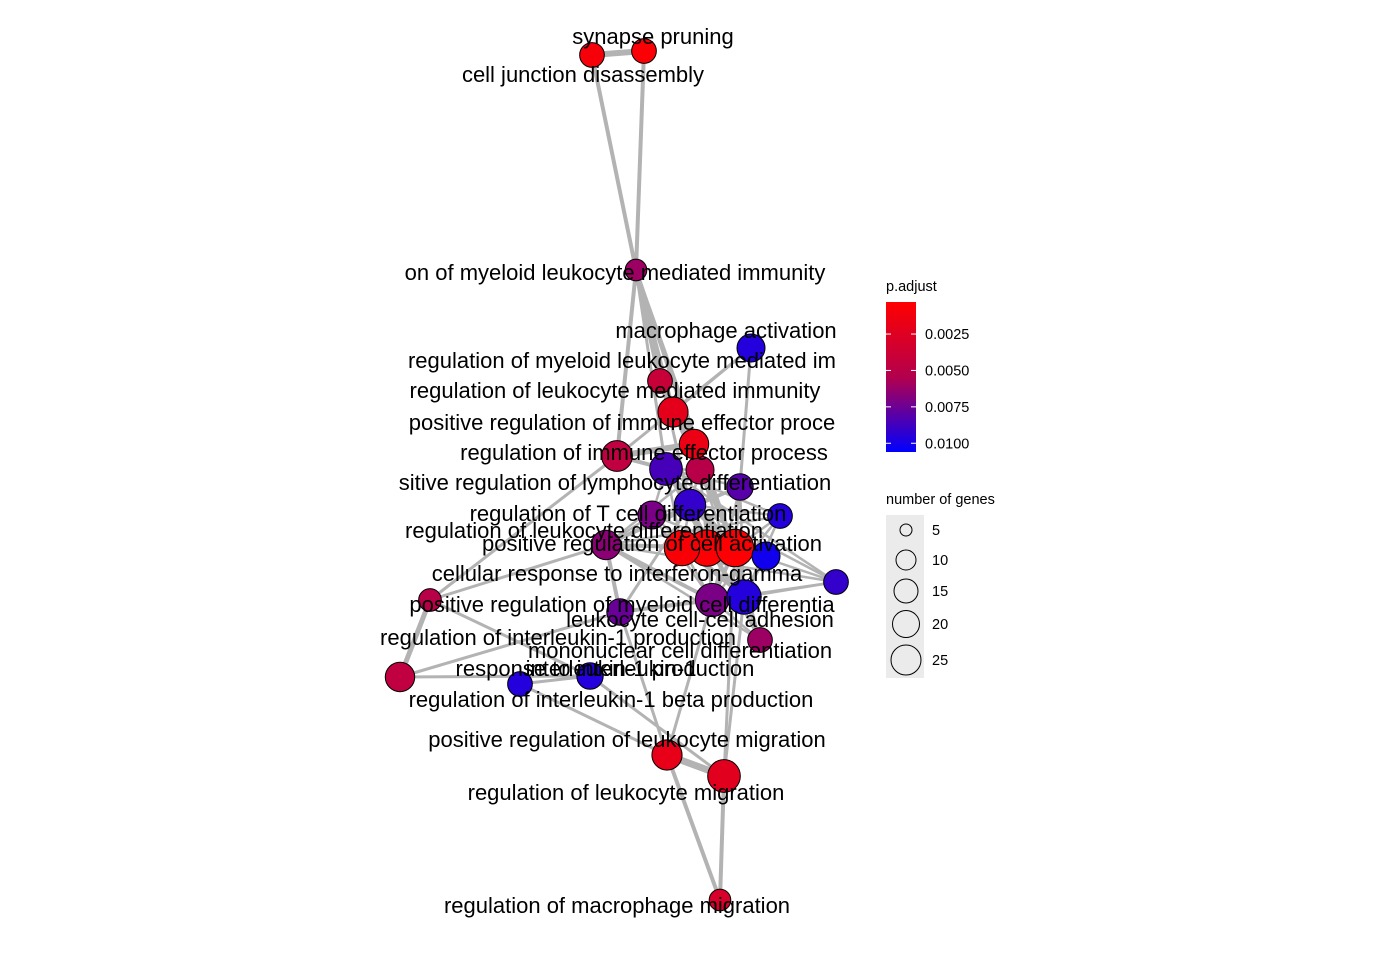 This screenshot has height=960, width=1400. Describe the element at coordinates (636, 270) in the screenshot. I see `node-pos-reg-myeloid-mediated` at that location.